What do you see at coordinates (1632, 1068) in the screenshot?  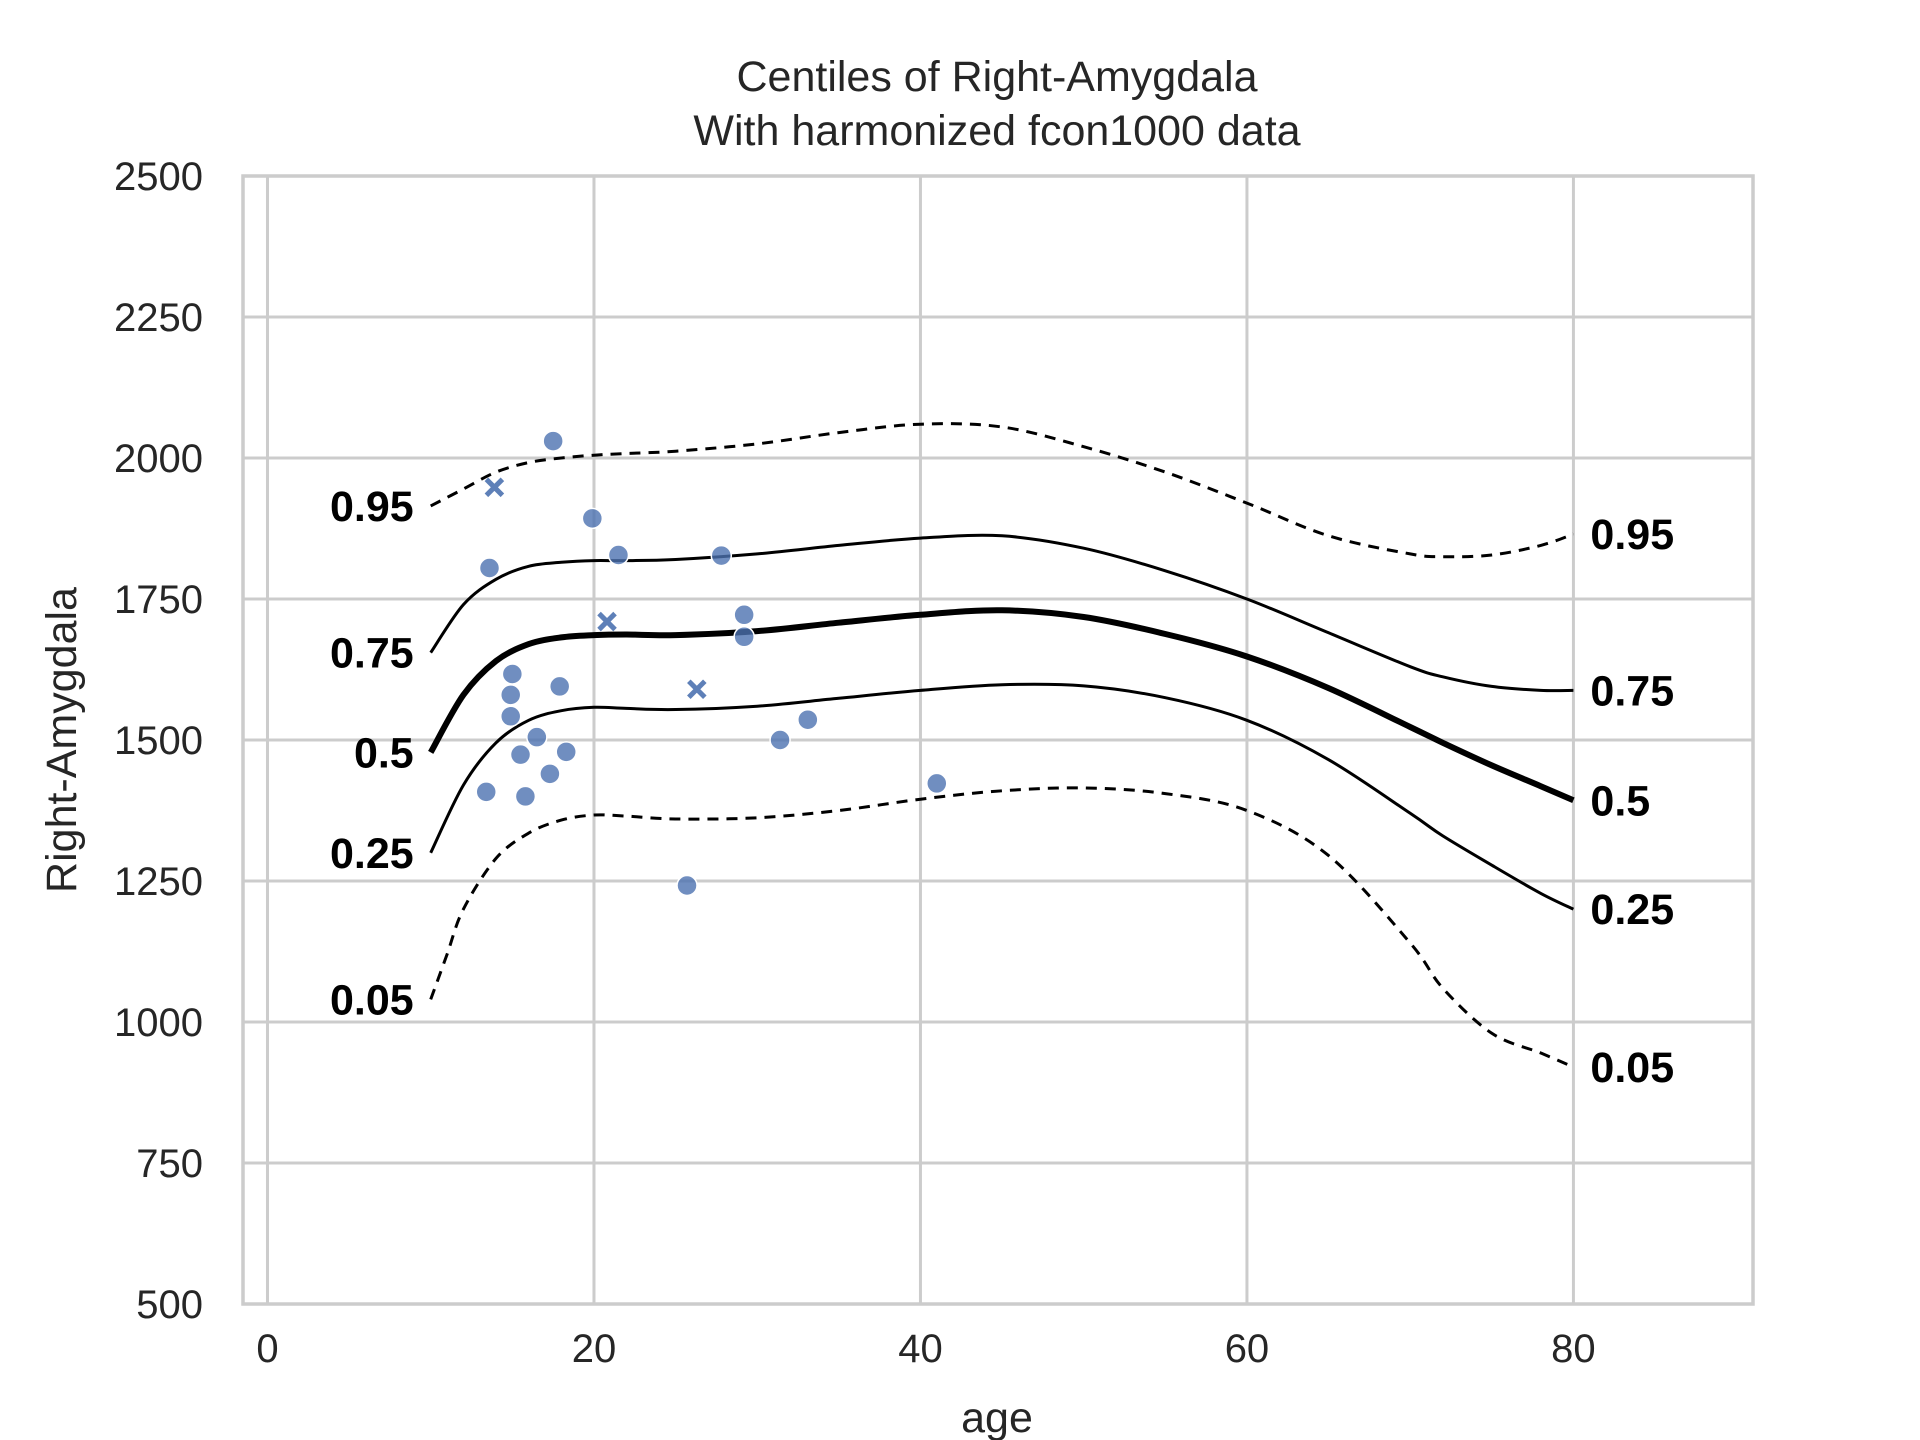 I see `centile-label-right: 0.05` at bounding box center [1632, 1068].